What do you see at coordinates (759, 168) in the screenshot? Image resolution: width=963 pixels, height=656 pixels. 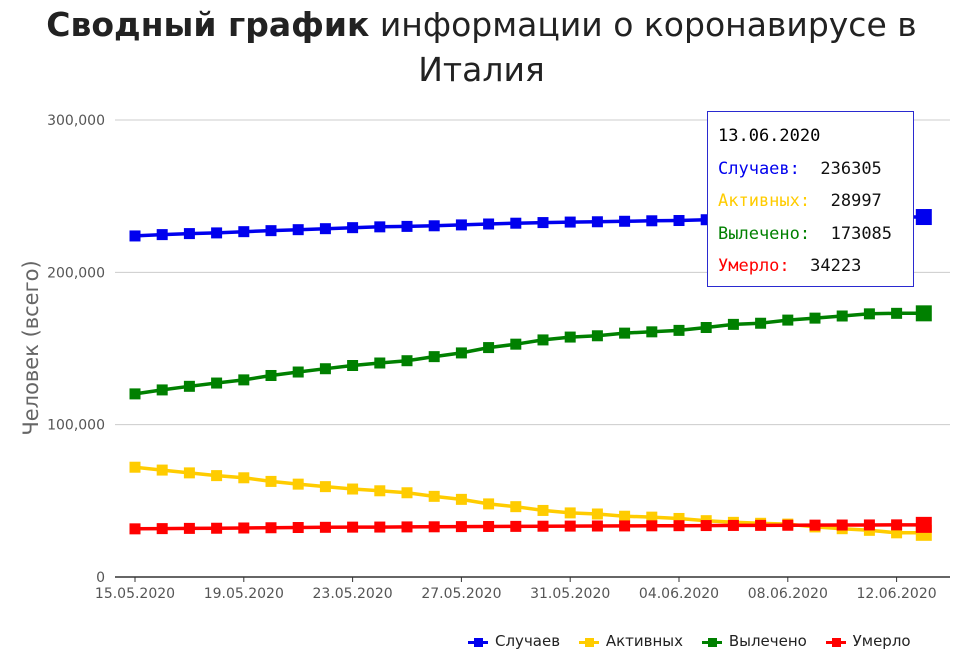 I see `tooltip-label: Случаев:` at bounding box center [759, 168].